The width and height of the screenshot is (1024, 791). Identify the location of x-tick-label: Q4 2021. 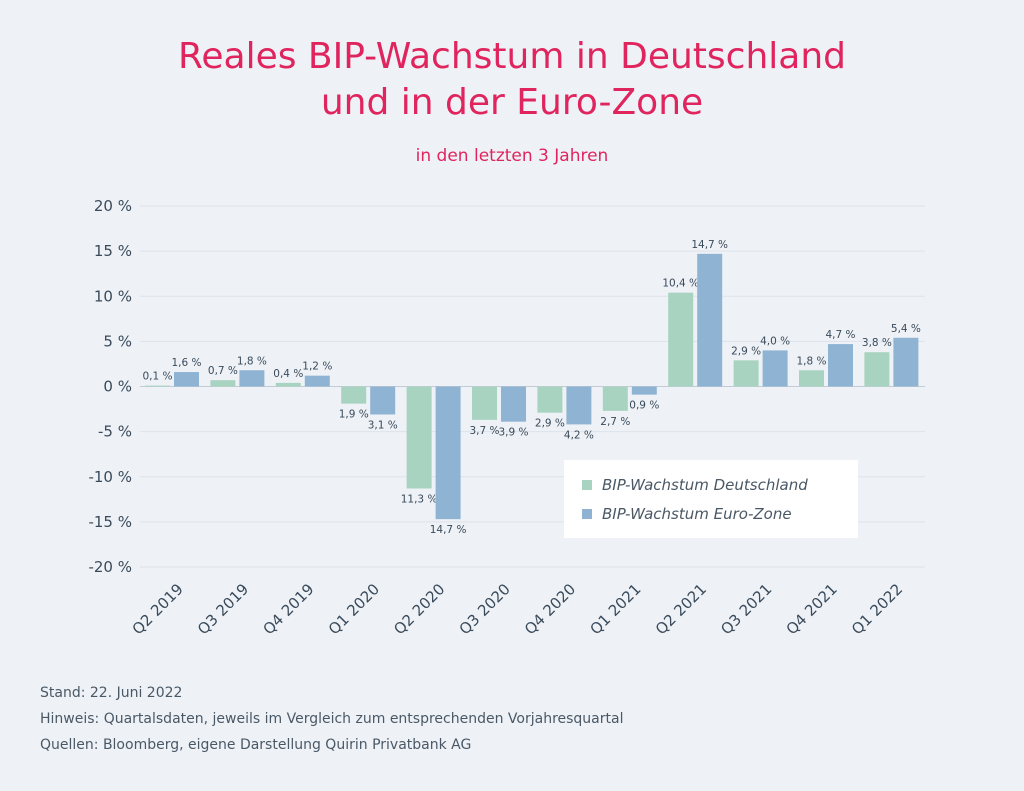
(812, 609).